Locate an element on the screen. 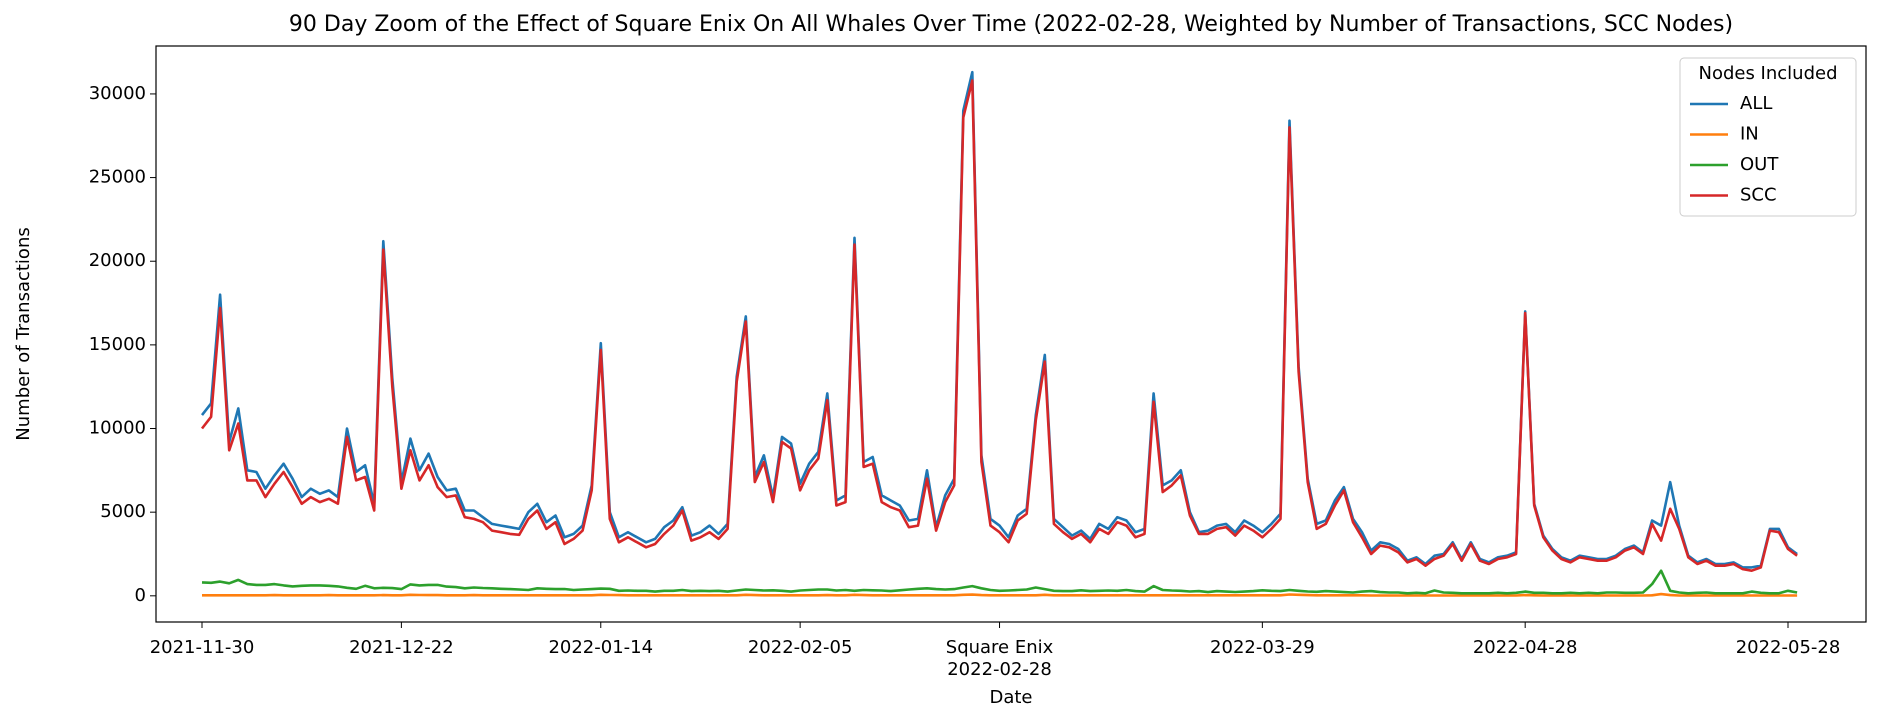  legend-title: Nodes Included is located at coordinates (1767, 73).